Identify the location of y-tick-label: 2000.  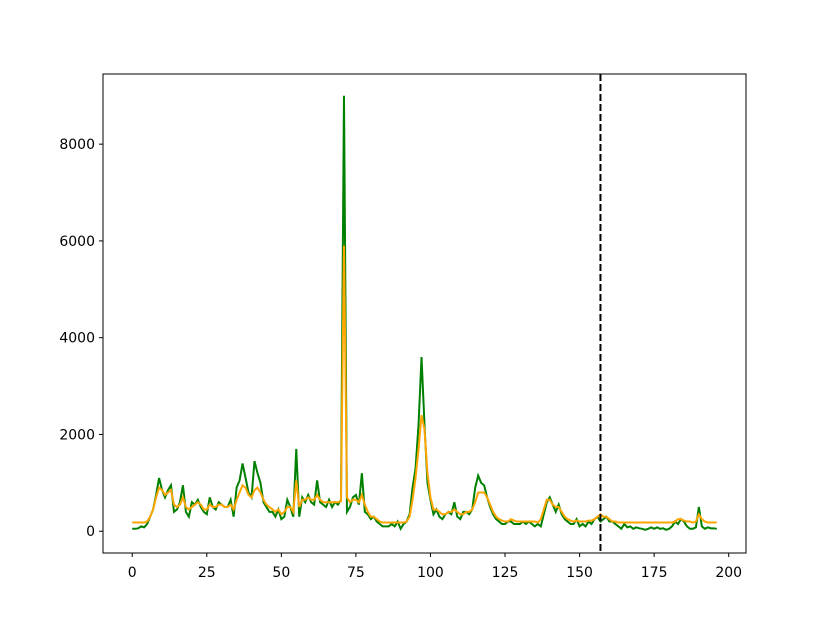
(77, 435).